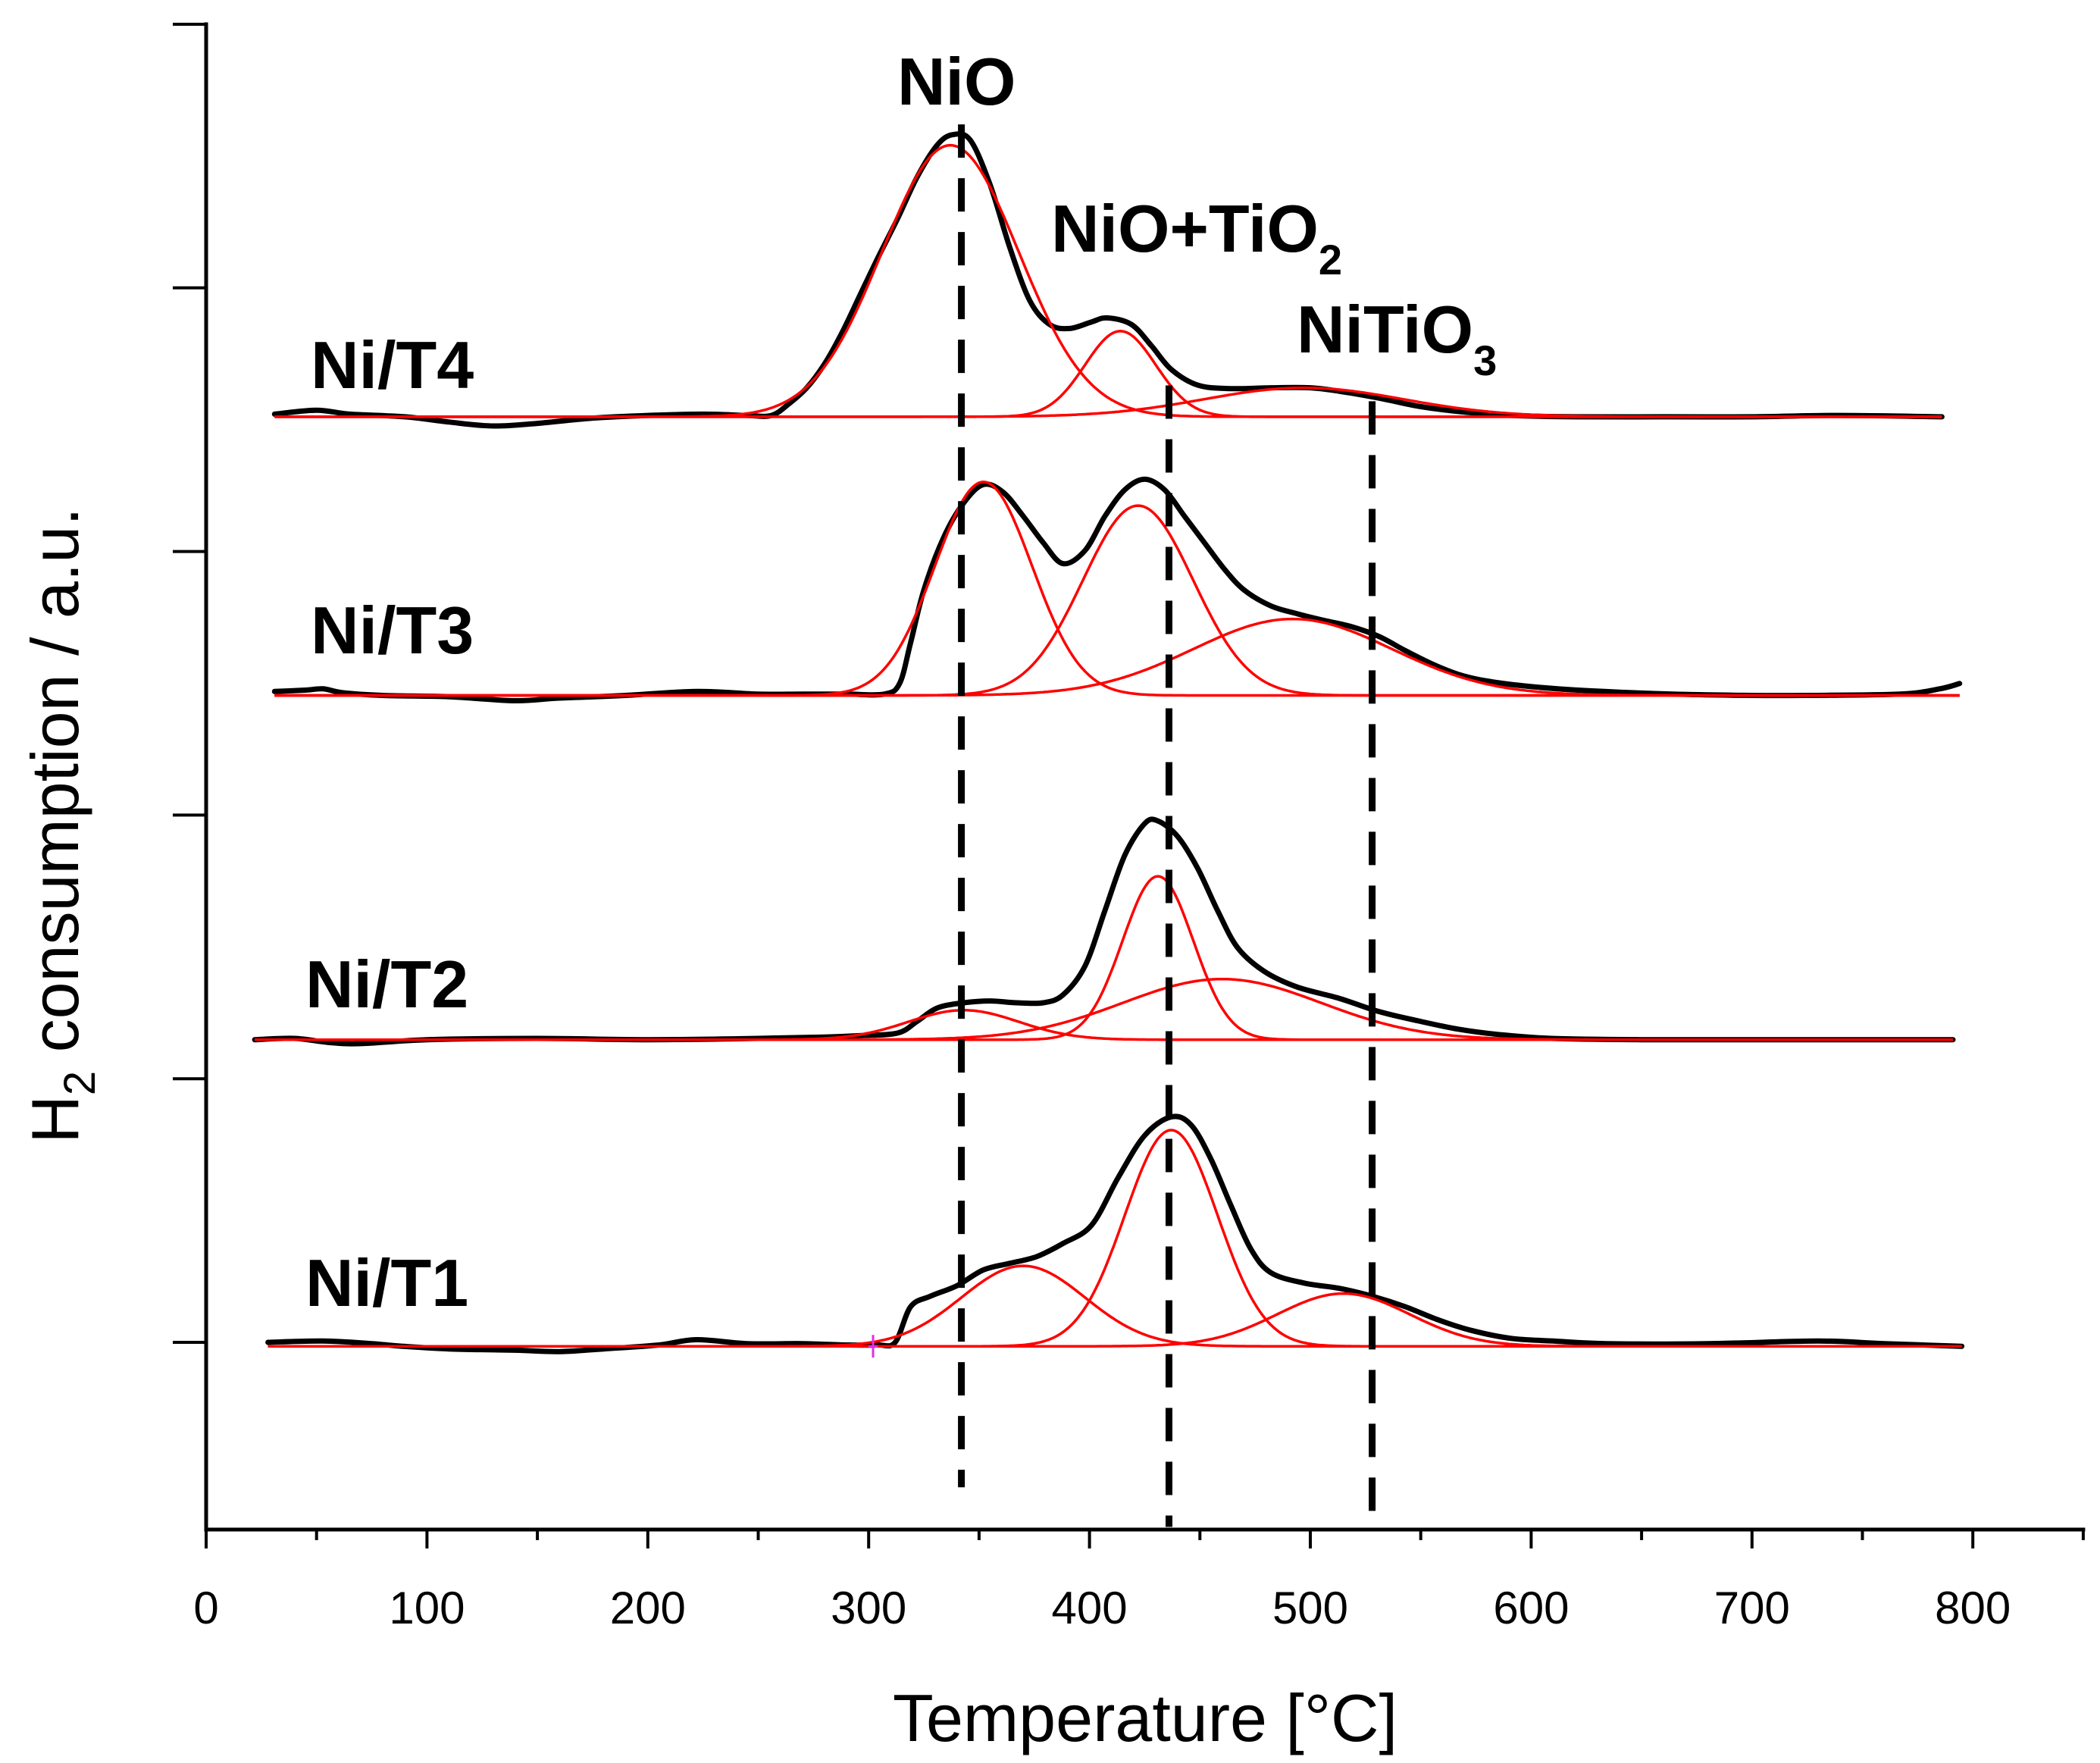 The height and width of the screenshot is (1763, 2100). I want to click on x-tick-label: 700, so click(1752, 1608).